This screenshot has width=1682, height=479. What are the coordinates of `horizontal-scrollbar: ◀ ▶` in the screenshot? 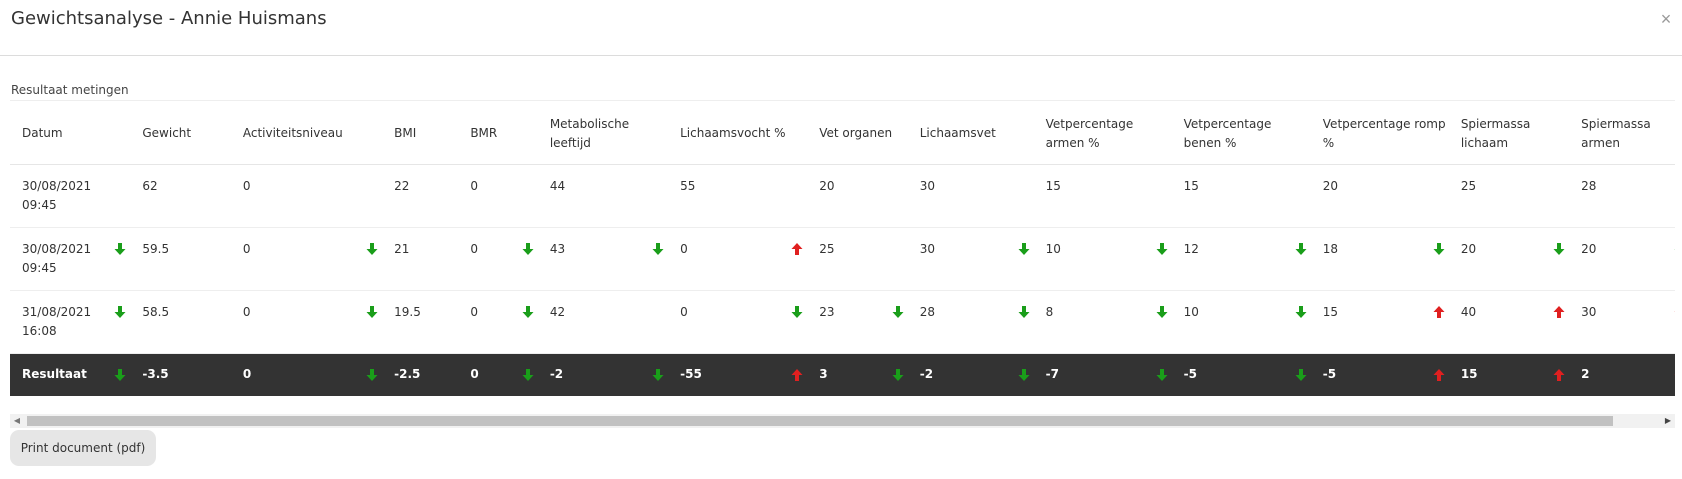 It's located at (842, 421).